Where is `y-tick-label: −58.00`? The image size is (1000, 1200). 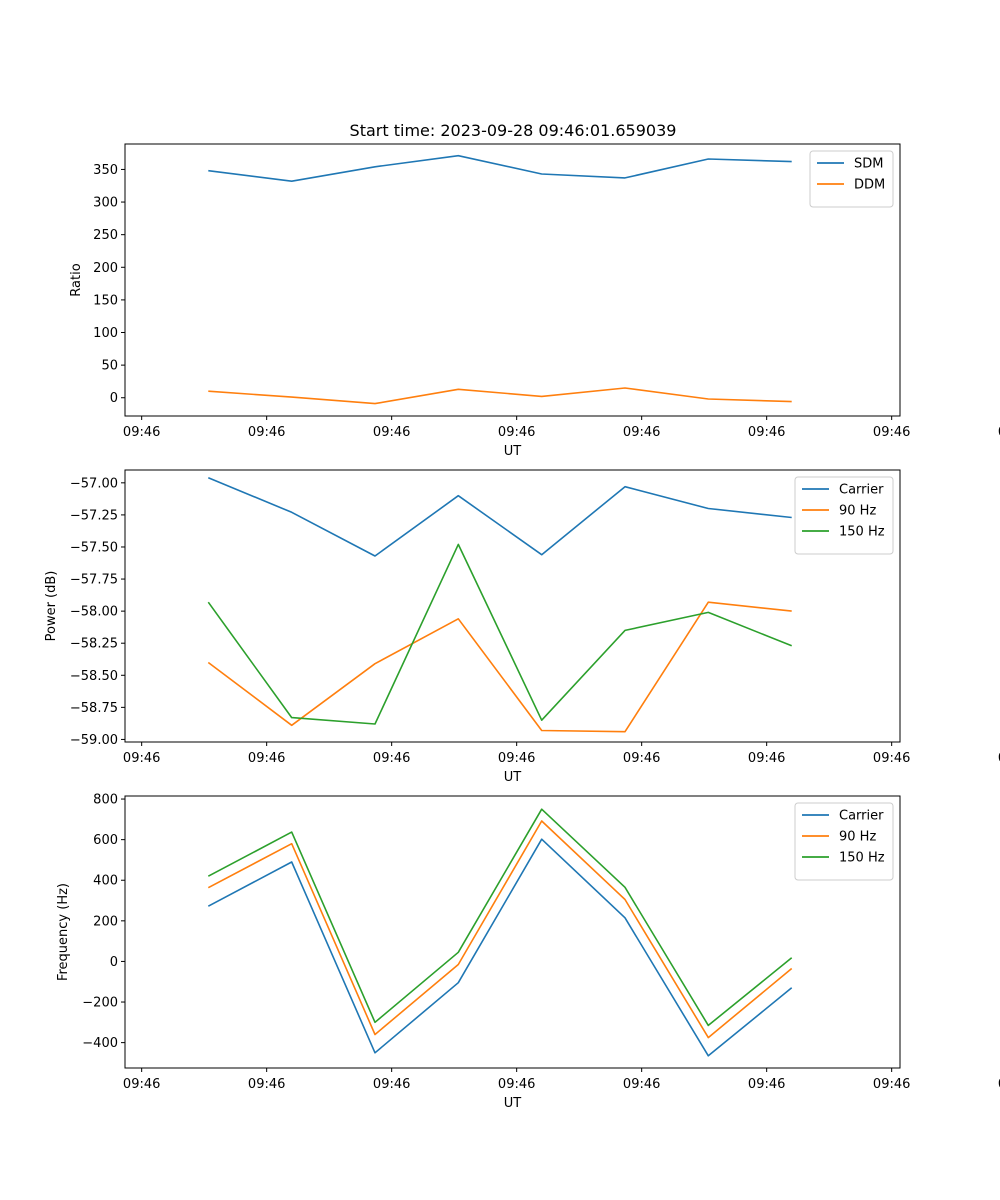
y-tick-label: −58.00 is located at coordinates (94, 612).